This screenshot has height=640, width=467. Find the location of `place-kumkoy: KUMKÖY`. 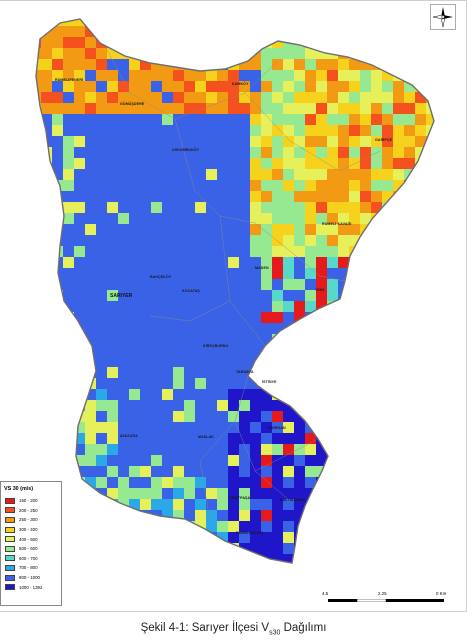

place-kumkoy: KUMKÖY is located at coordinates (240, 83).